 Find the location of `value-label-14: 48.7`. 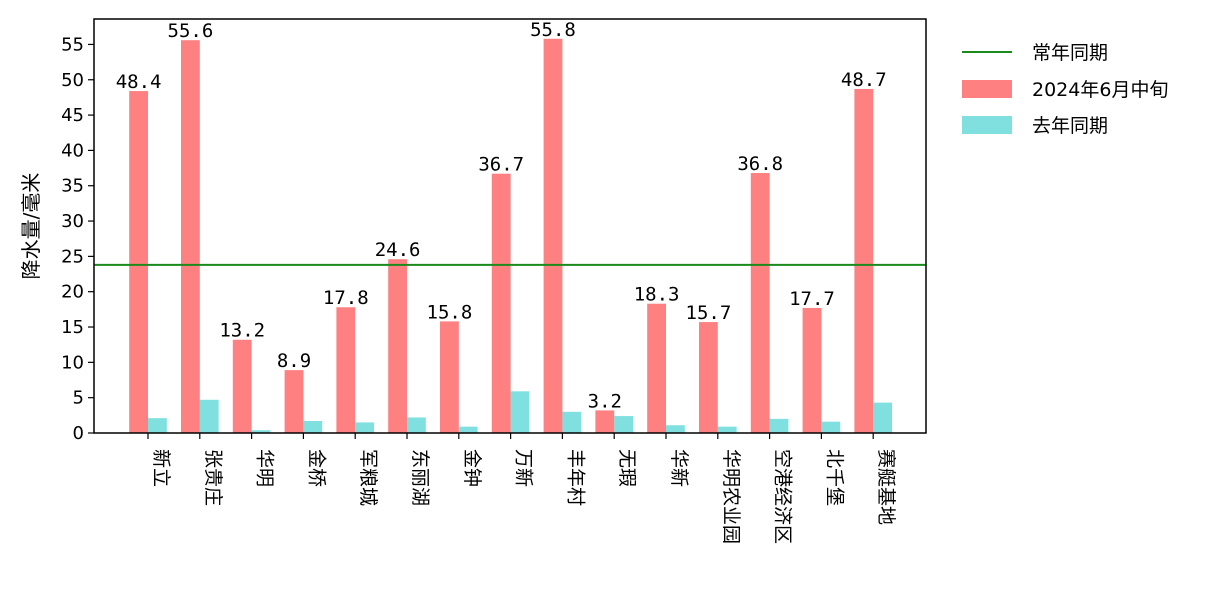

value-label-14: 48.7 is located at coordinates (864, 80).